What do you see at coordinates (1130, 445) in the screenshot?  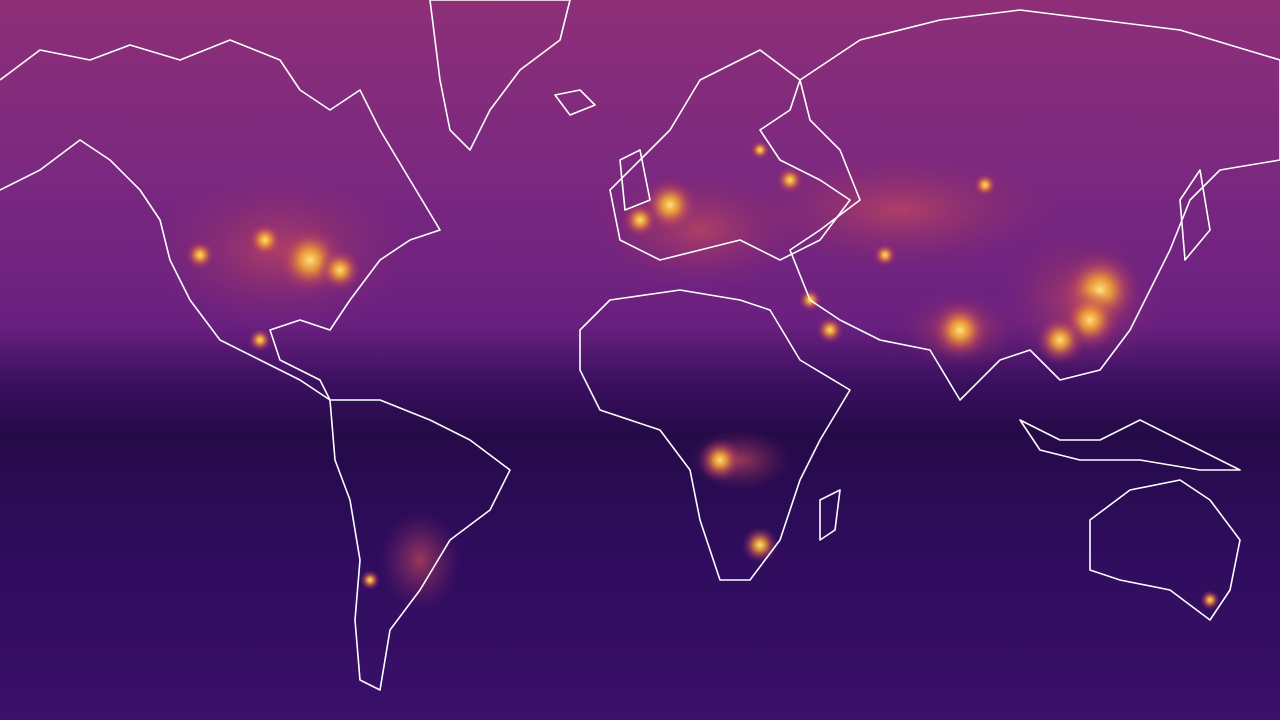 I see `coastline-indonesia` at bounding box center [1130, 445].